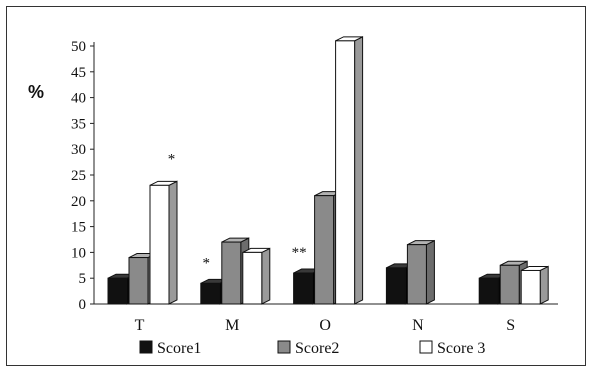  What do you see at coordinates (78, 99) in the screenshot?
I see `y-tick-label: 40` at bounding box center [78, 99].